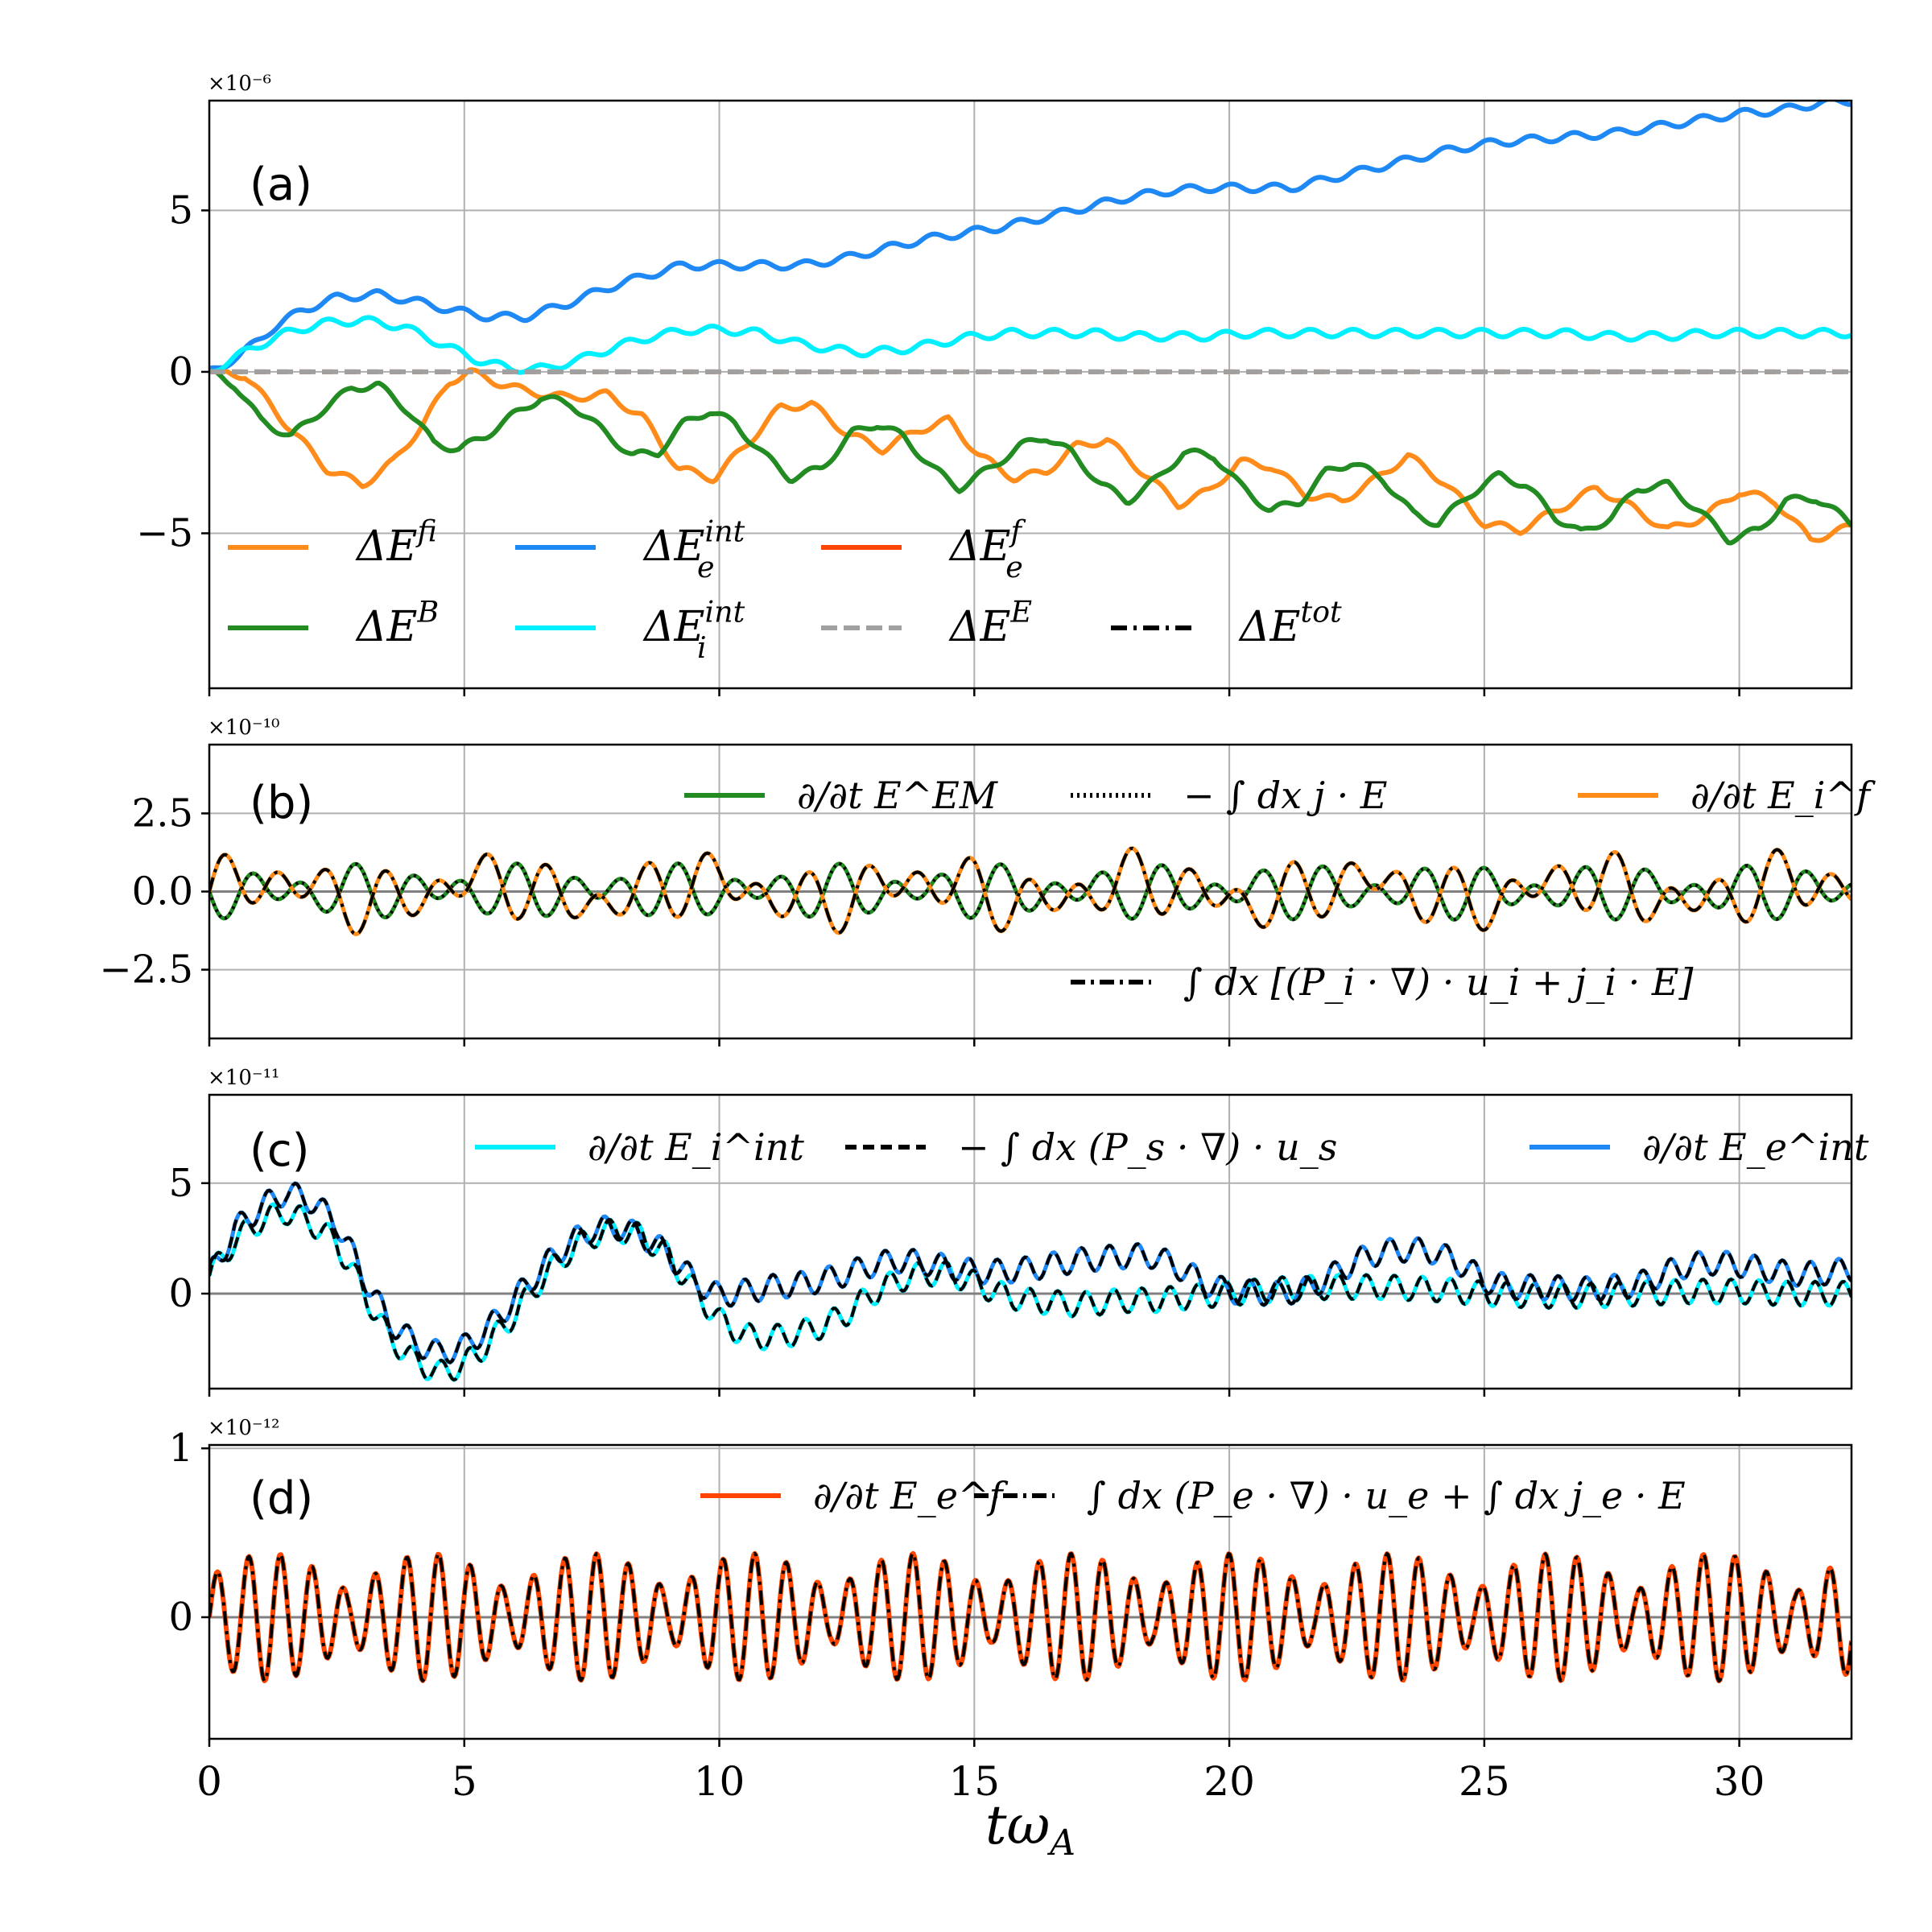 Image resolution: width=1932 pixels, height=1932 pixels. Describe the element at coordinates (180, 1293) in the screenshot. I see `ytick-label-c-1: 0` at that location.